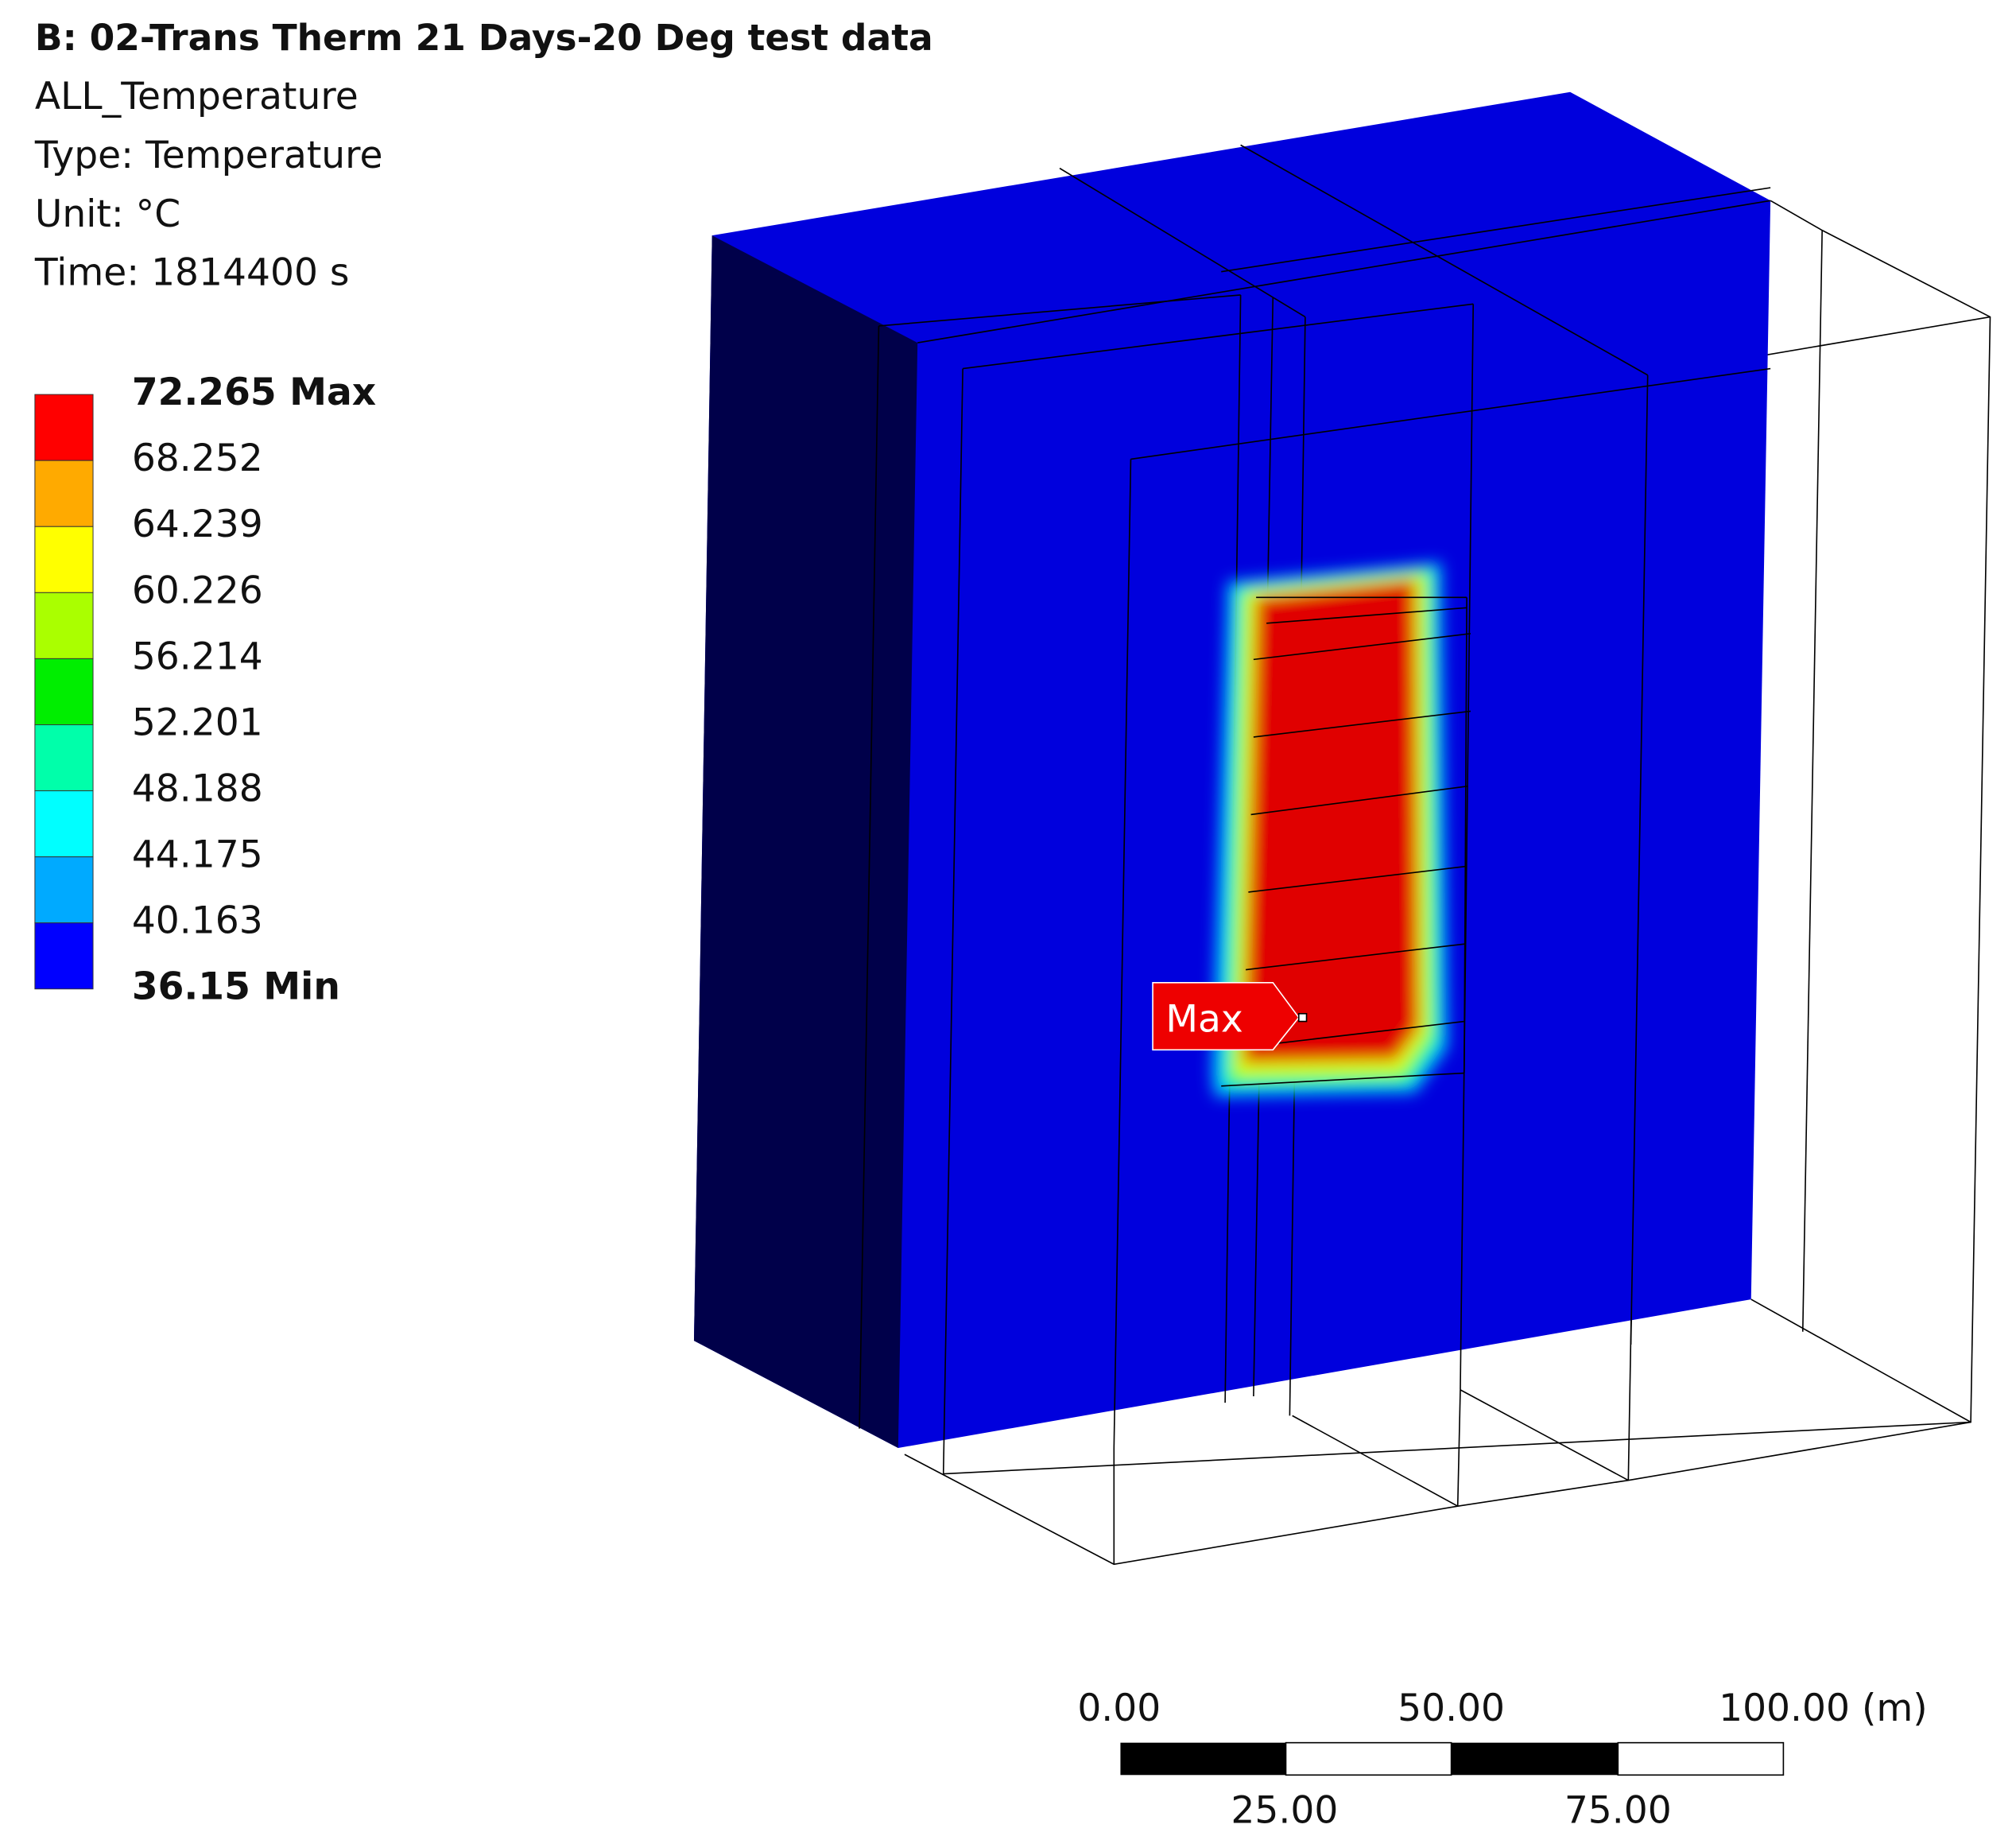  I want to click on scale-label: 75.00, so click(1618, 1810).